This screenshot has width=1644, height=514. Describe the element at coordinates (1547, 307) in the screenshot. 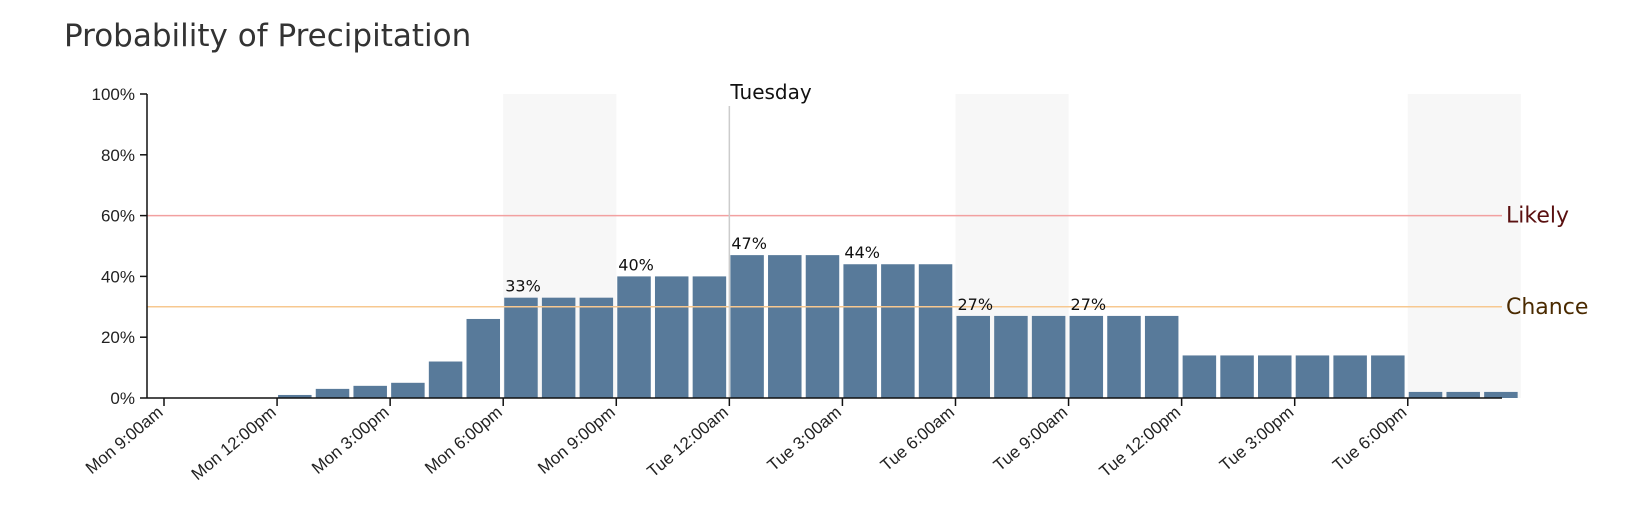

I see `chance-label: Chance` at that location.